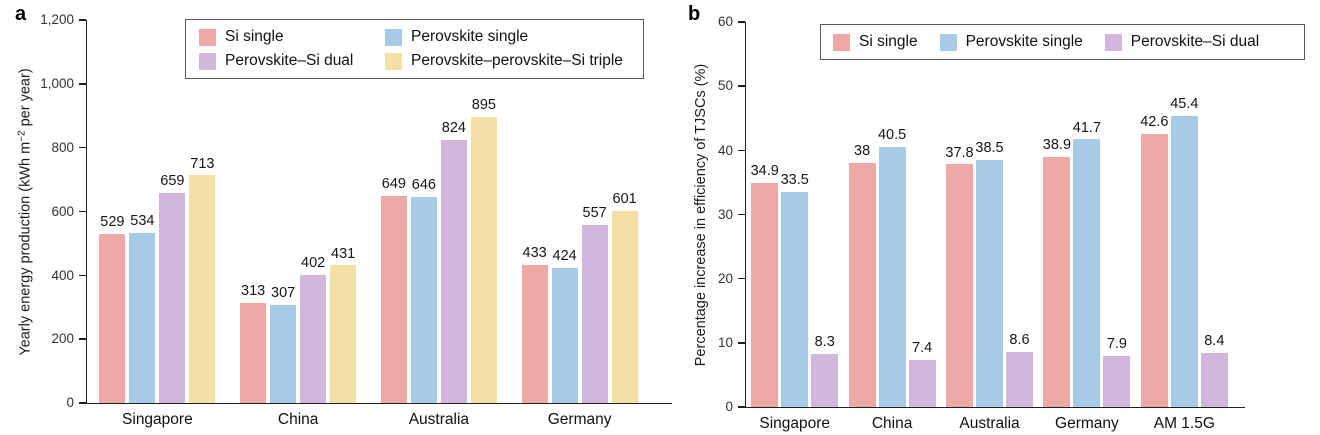 The image size is (1320, 435). Describe the element at coordinates (594, 213) in the screenshot. I see `bar-value-label: 557` at that location.